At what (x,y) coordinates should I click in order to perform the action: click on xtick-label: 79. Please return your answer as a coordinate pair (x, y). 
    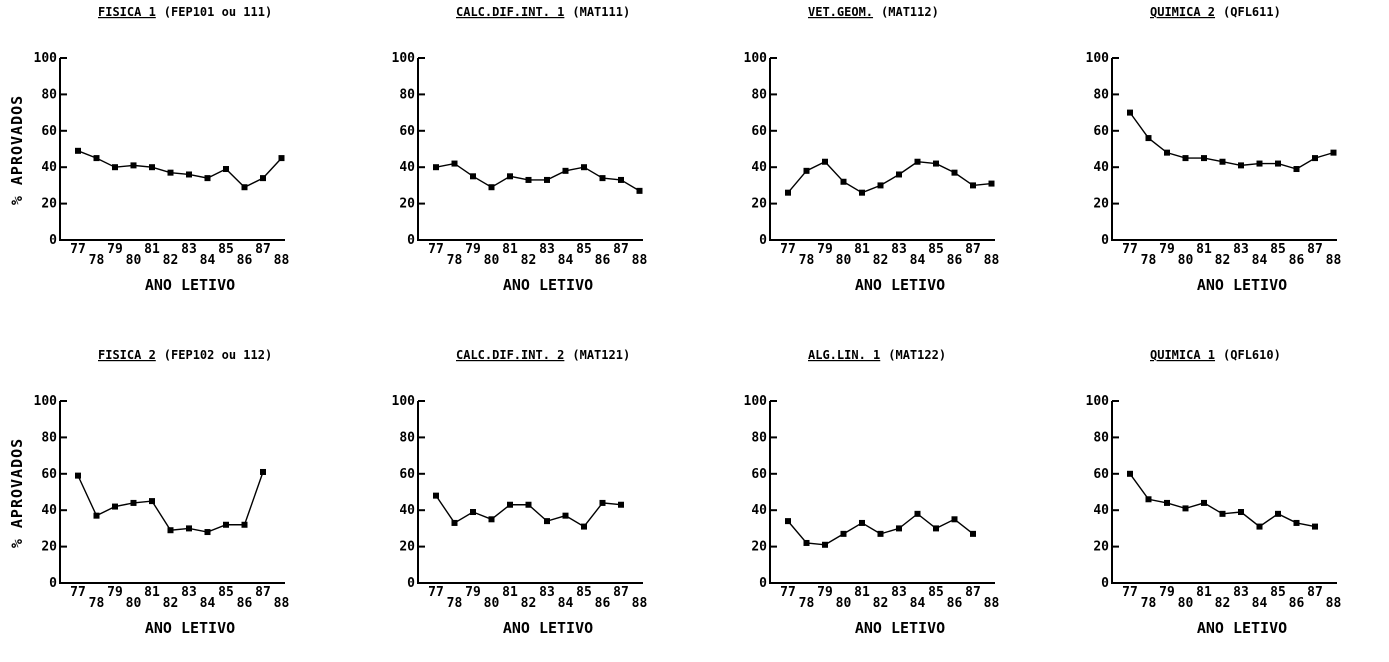
    Looking at the image, I should click on (473, 592).